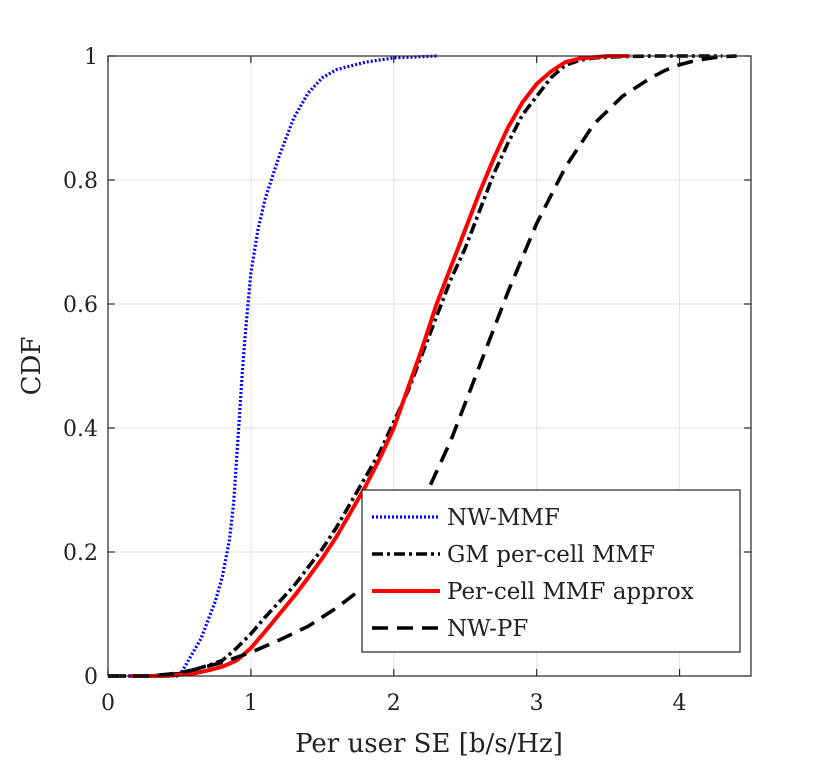  Describe the element at coordinates (80, 305) in the screenshot. I see `y-tick-label: 0.6` at that location.